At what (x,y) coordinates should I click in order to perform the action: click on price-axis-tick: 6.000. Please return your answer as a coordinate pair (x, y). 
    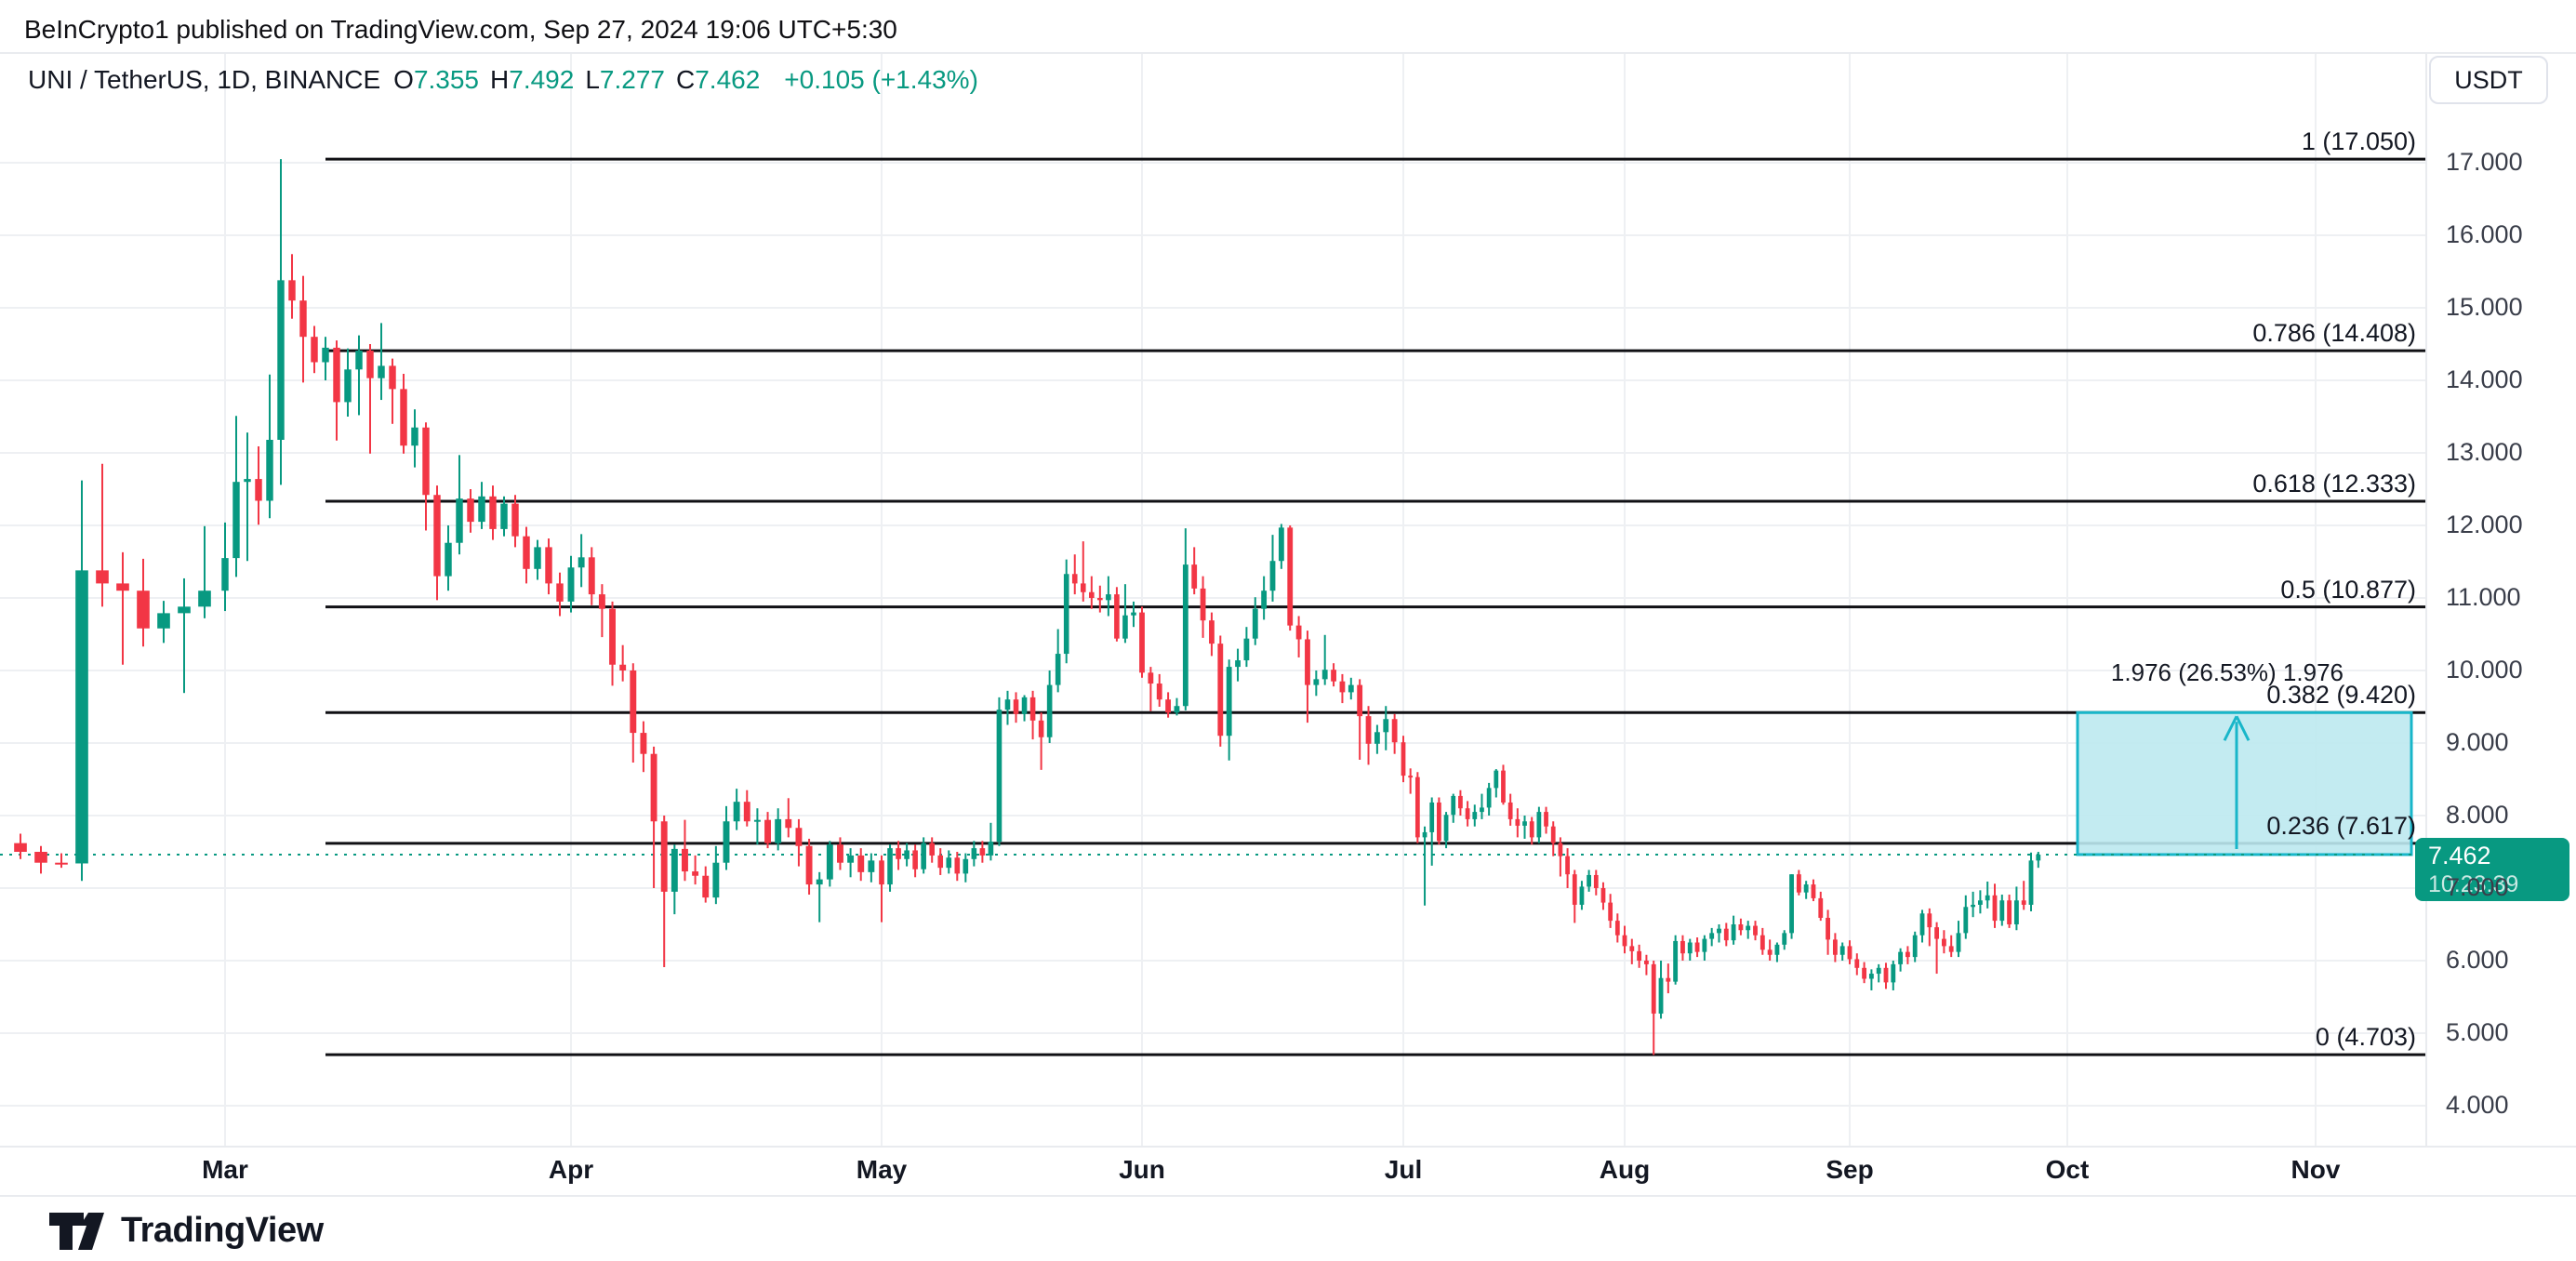
    Looking at the image, I should click on (2477, 960).